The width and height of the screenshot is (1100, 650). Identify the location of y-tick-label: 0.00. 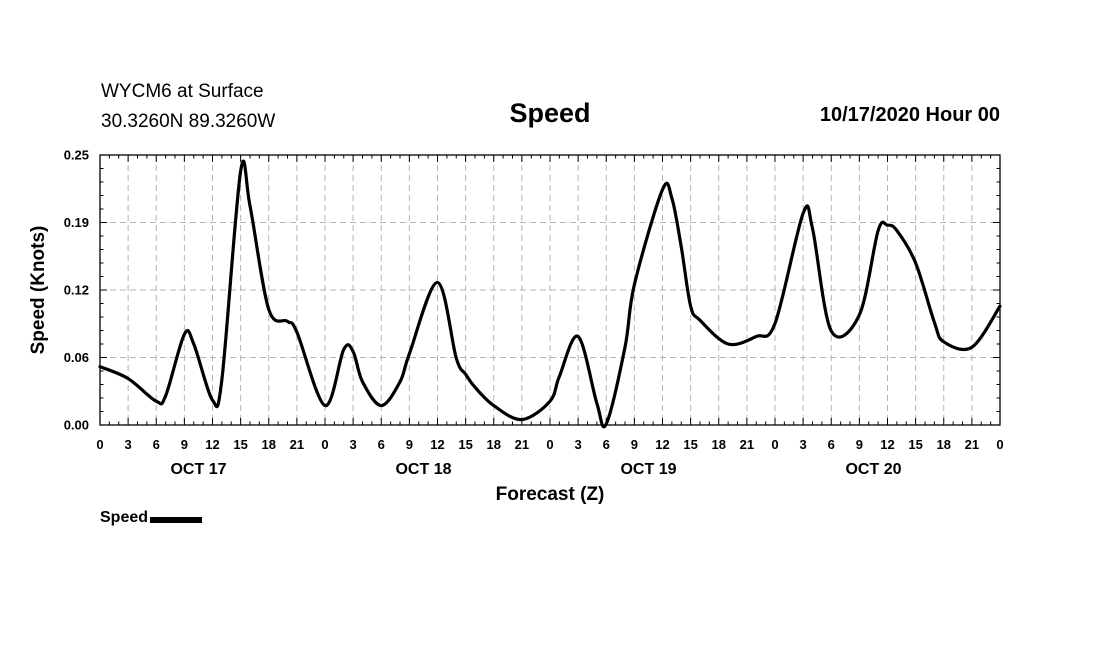
(76, 425).